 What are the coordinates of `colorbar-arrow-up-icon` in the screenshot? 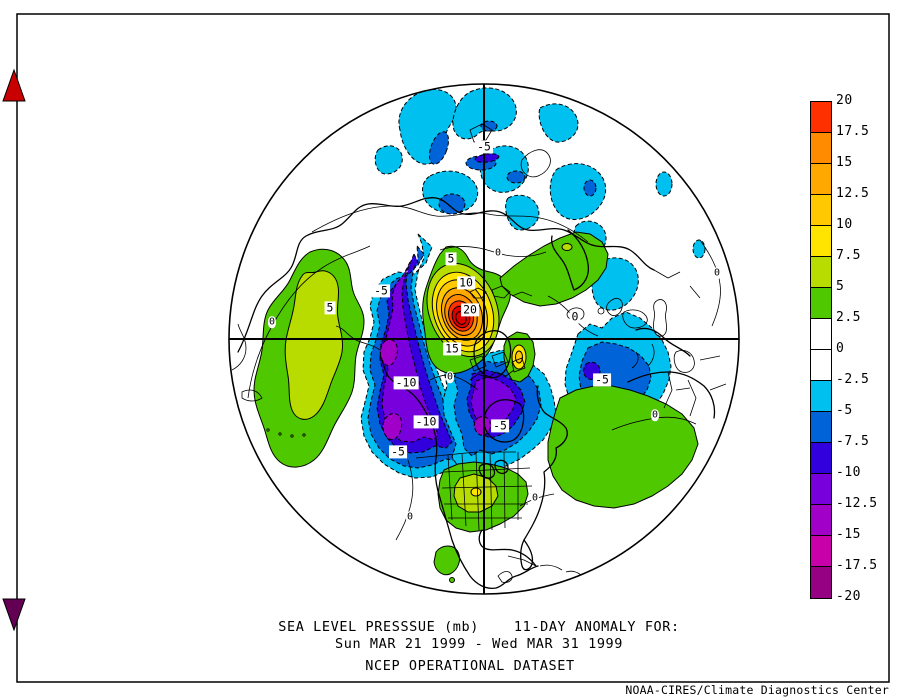 It's located at (14, 85).